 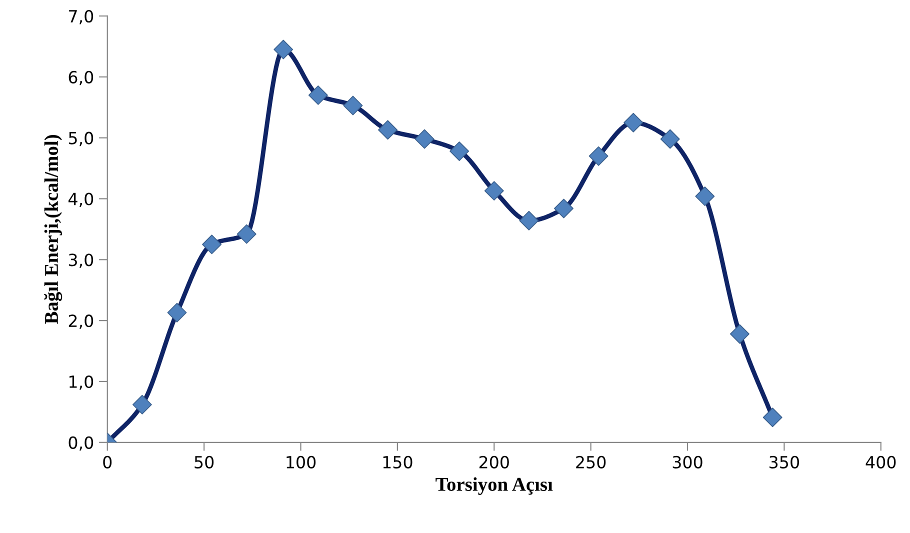 I want to click on y-axis-title: Bağıl Enerji,(kcal/mol), so click(x=53, y=229).